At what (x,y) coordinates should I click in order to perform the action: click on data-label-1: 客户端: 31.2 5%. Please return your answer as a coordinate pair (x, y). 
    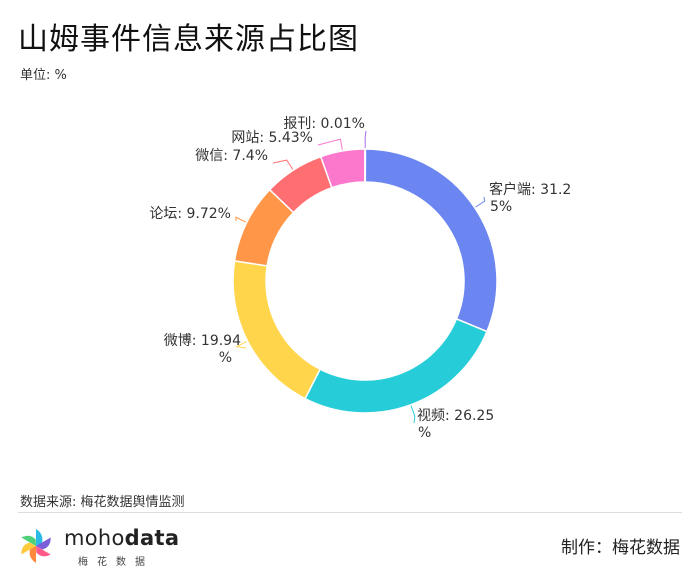
    Looking at the image, I should click on (530, 198).